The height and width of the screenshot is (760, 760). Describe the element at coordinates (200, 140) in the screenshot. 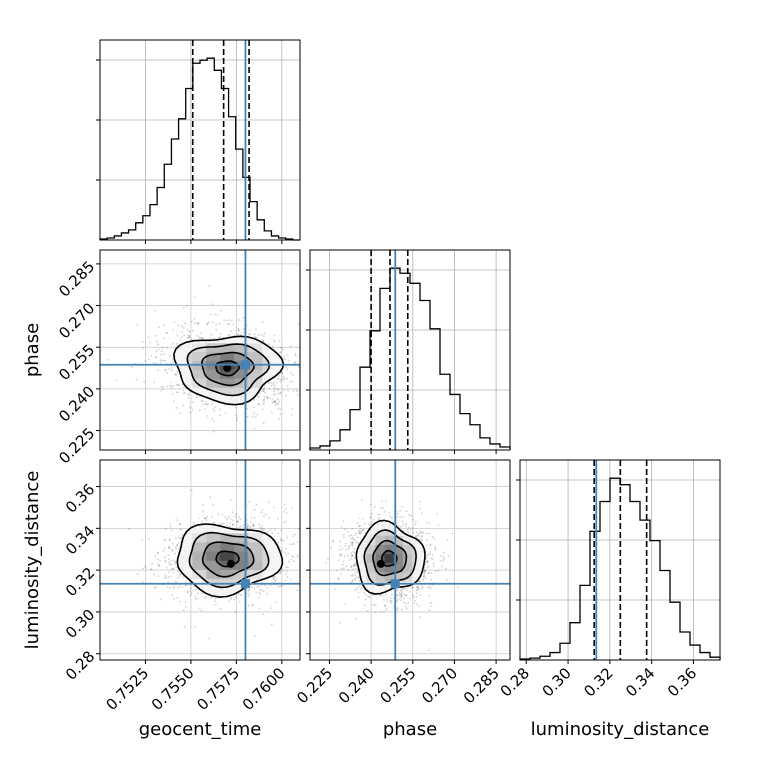

I see `panel-frame` at that location.